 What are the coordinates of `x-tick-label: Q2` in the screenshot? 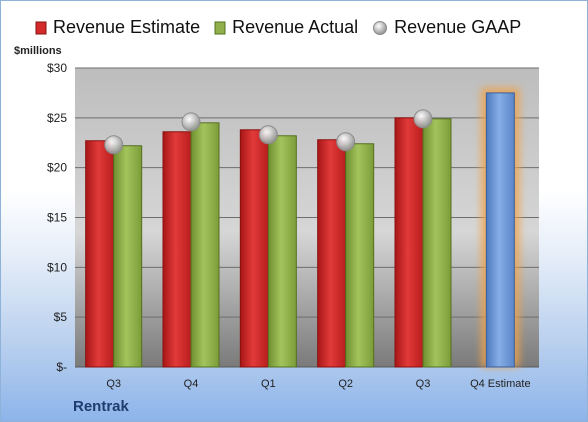 It's located at (345, 384).